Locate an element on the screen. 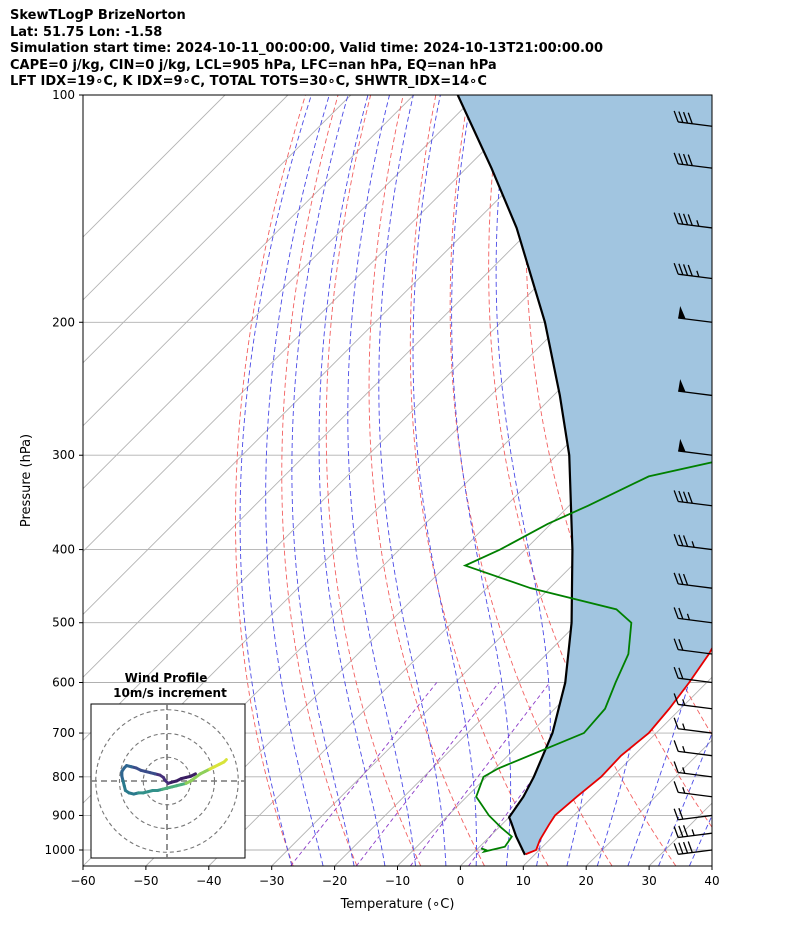  chart-title: SkewTLogP BrizeNorton is located at coordinates (98, 15).